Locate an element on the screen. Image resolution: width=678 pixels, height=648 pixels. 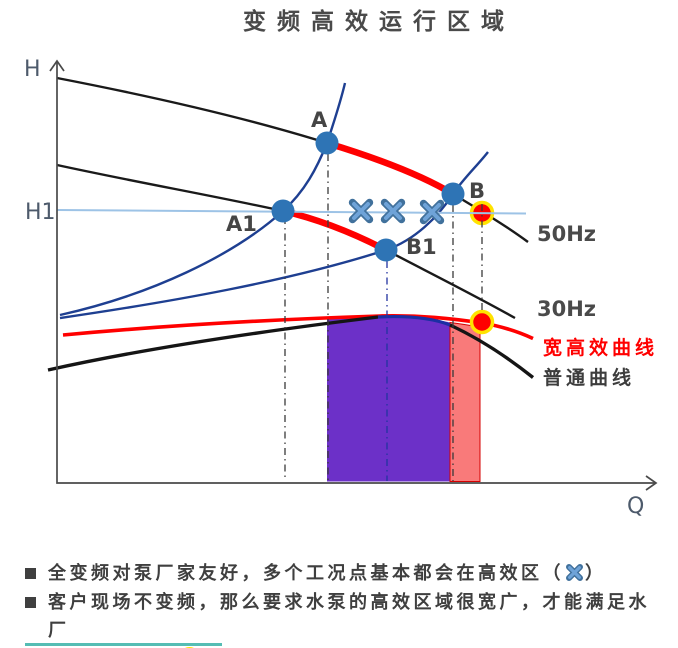
operating-points is located at coordinates (368, 196).